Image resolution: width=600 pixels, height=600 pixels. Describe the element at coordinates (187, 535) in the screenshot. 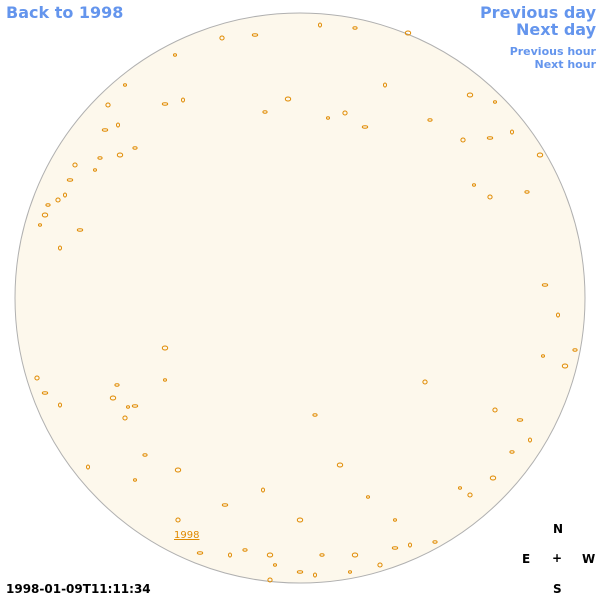

I see `year-link: 1998` at that location.